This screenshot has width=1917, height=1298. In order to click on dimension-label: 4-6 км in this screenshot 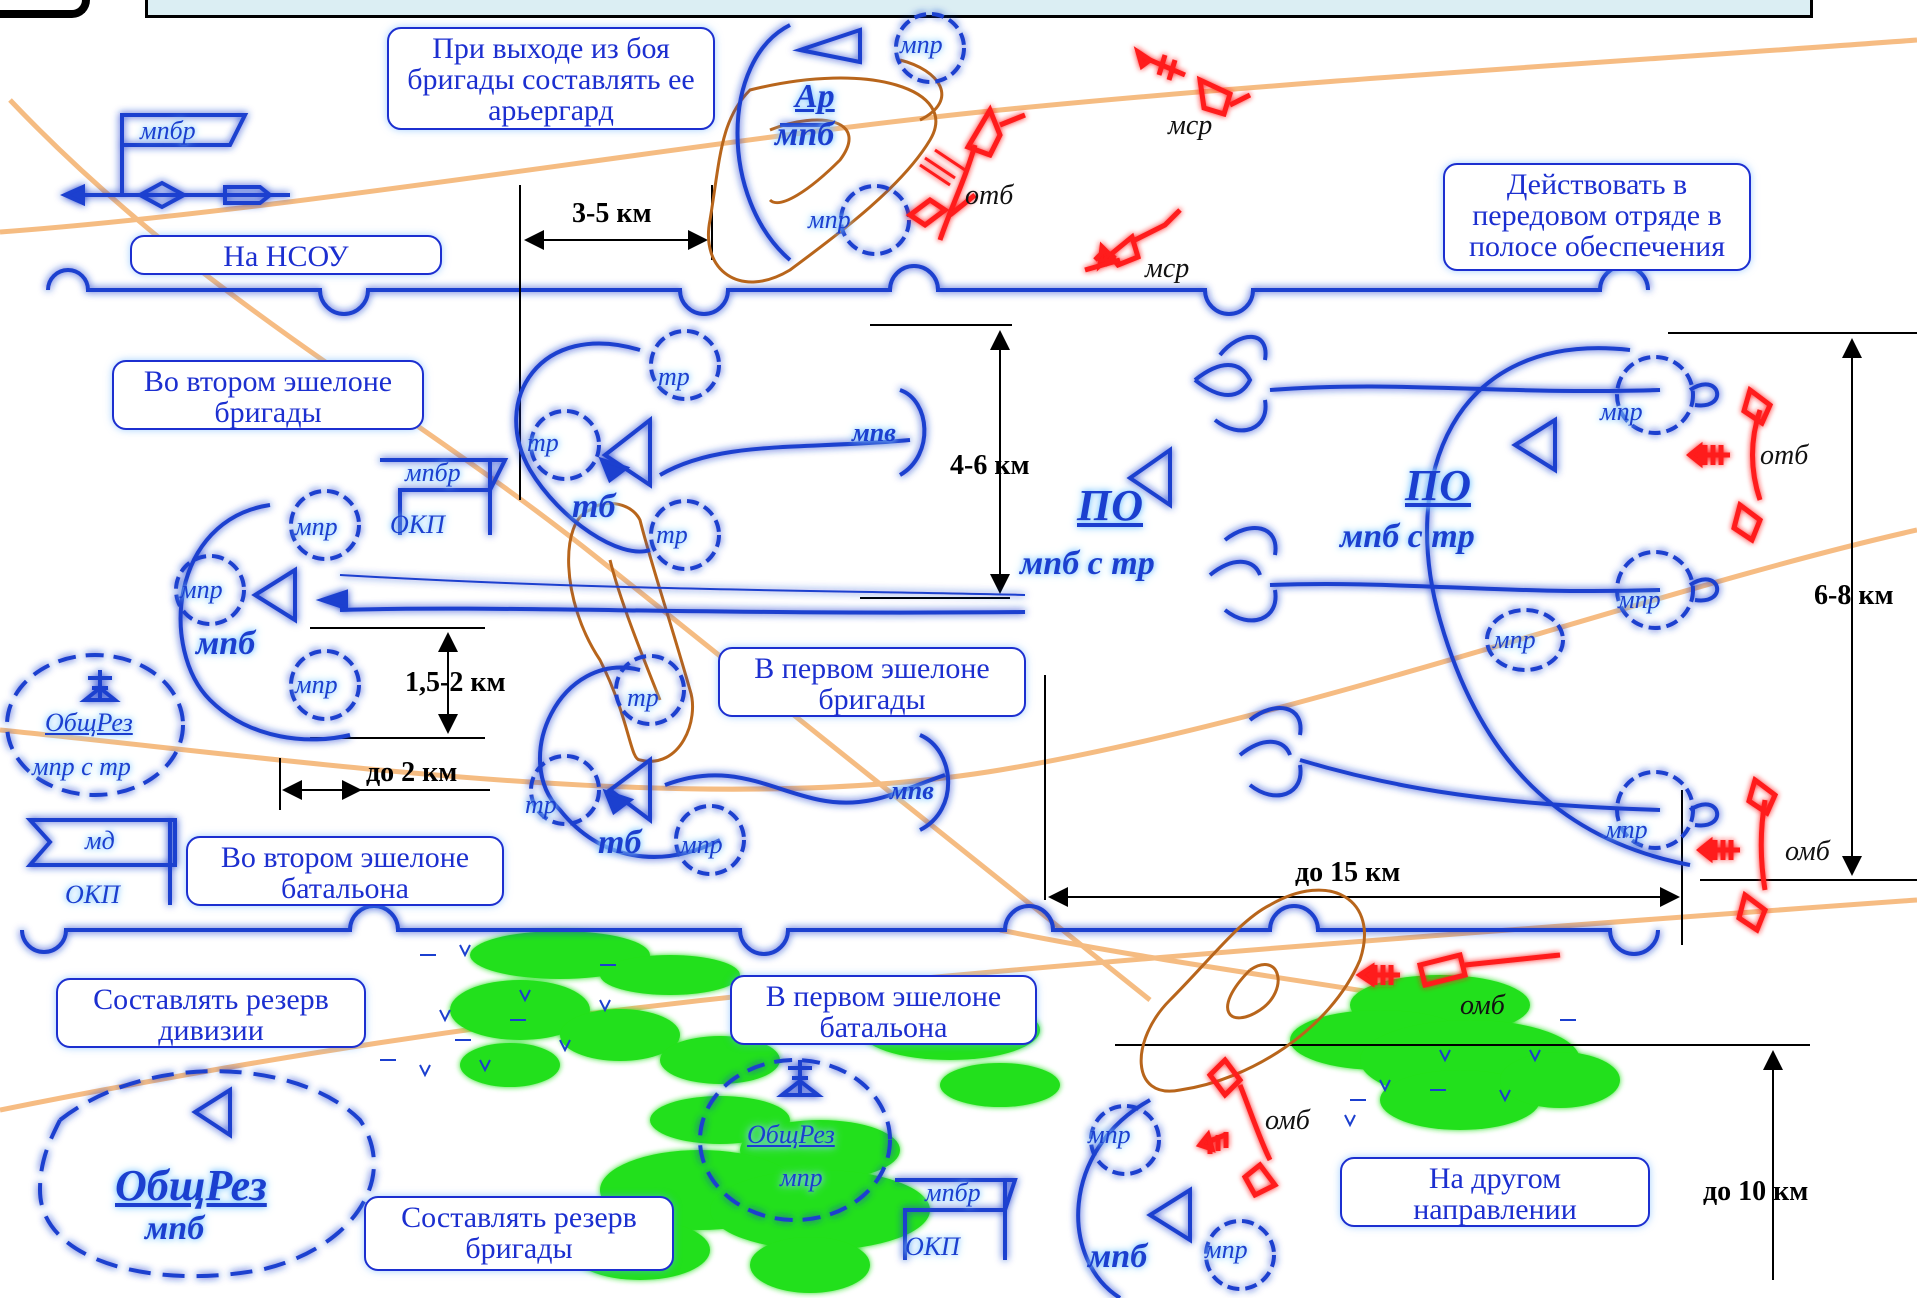, I will do `click(990, 465)`.